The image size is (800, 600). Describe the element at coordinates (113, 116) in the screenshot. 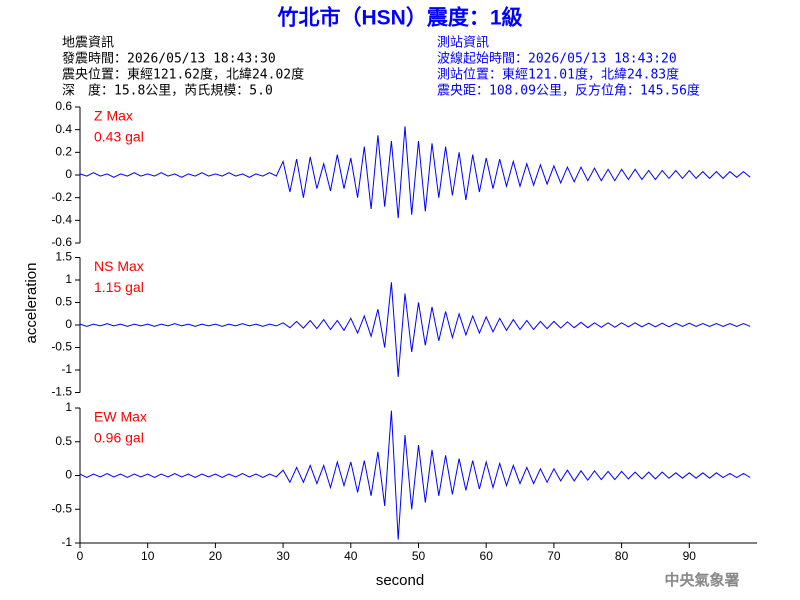

I see `panel-label: Z Max` at that location.